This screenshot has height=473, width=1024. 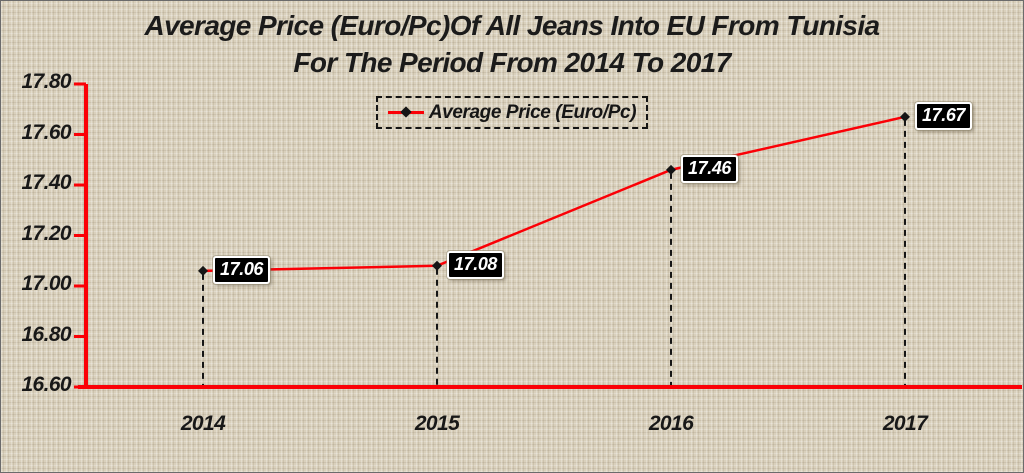 I want to click on data-point-label: 17.67, so click(x=944, y=115).